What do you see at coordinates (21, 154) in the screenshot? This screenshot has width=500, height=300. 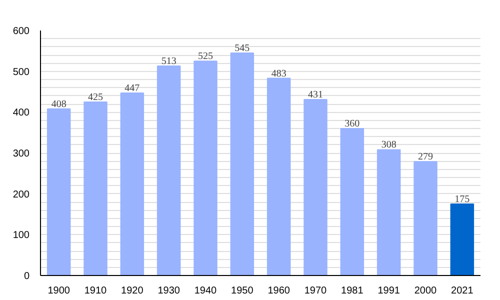 I see `y-tick-label: 300` at bounding box center [21, 154].